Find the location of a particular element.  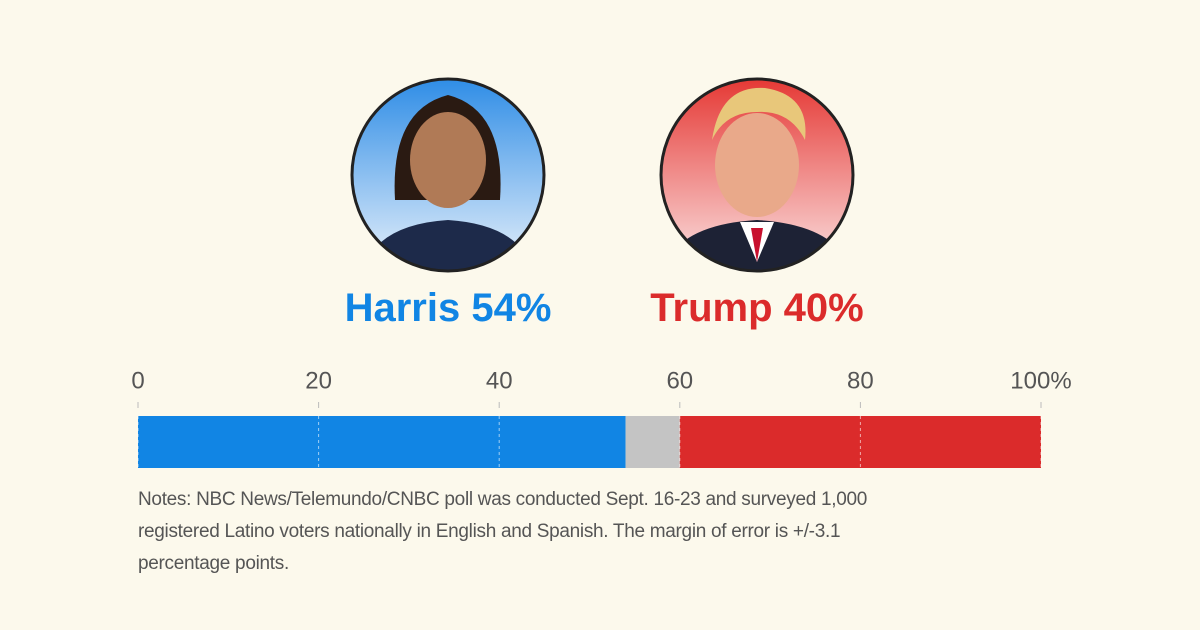

candidate-value: 54% is located at coordinates (511, 308).